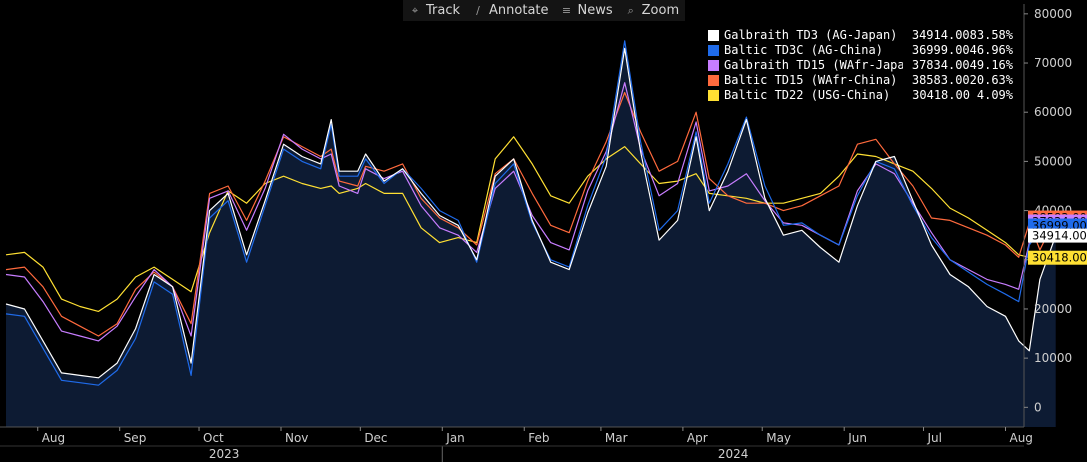  I want to click on legend-item: Baltic TD15 (WAfr-China) 38583.00 20.63%, so click(859, 80).